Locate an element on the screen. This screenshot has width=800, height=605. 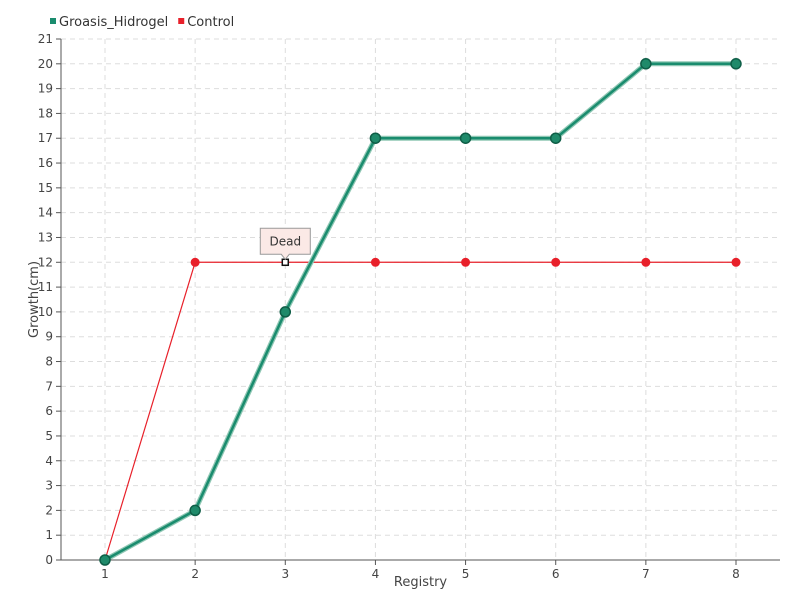
y-tick-label: 21 is located at coordinates (45, 39).